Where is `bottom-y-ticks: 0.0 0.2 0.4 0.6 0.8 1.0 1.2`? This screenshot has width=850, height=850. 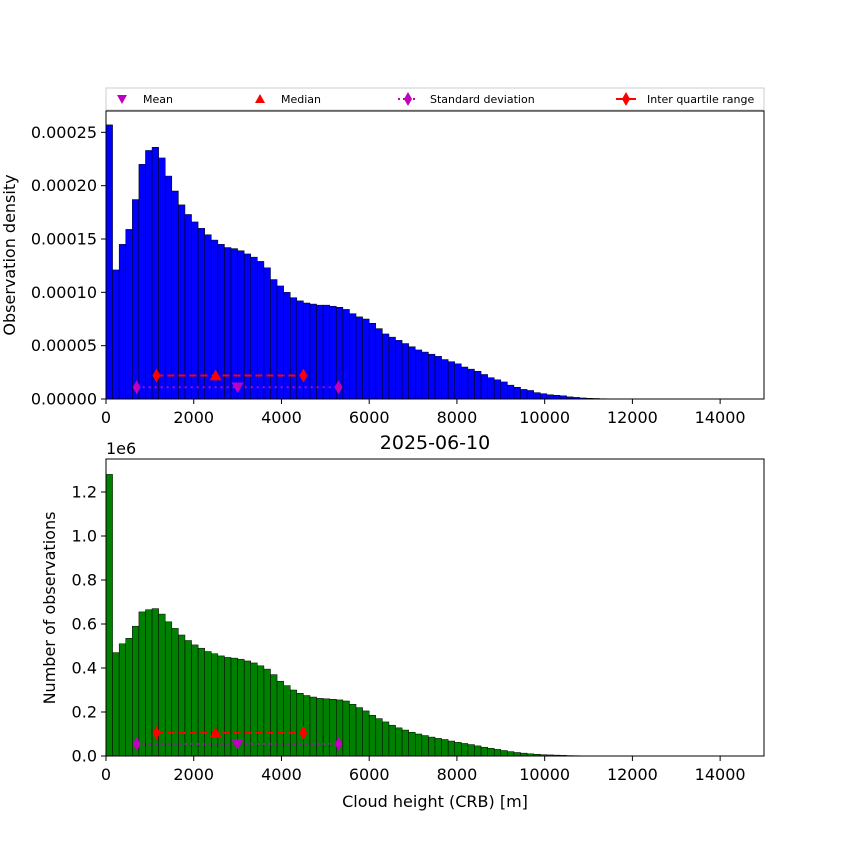 bottom-y-ticks: 0.0 0.2 0.4 0.6 0.8 1.0 1.2 is located at coordinates (89, 624).